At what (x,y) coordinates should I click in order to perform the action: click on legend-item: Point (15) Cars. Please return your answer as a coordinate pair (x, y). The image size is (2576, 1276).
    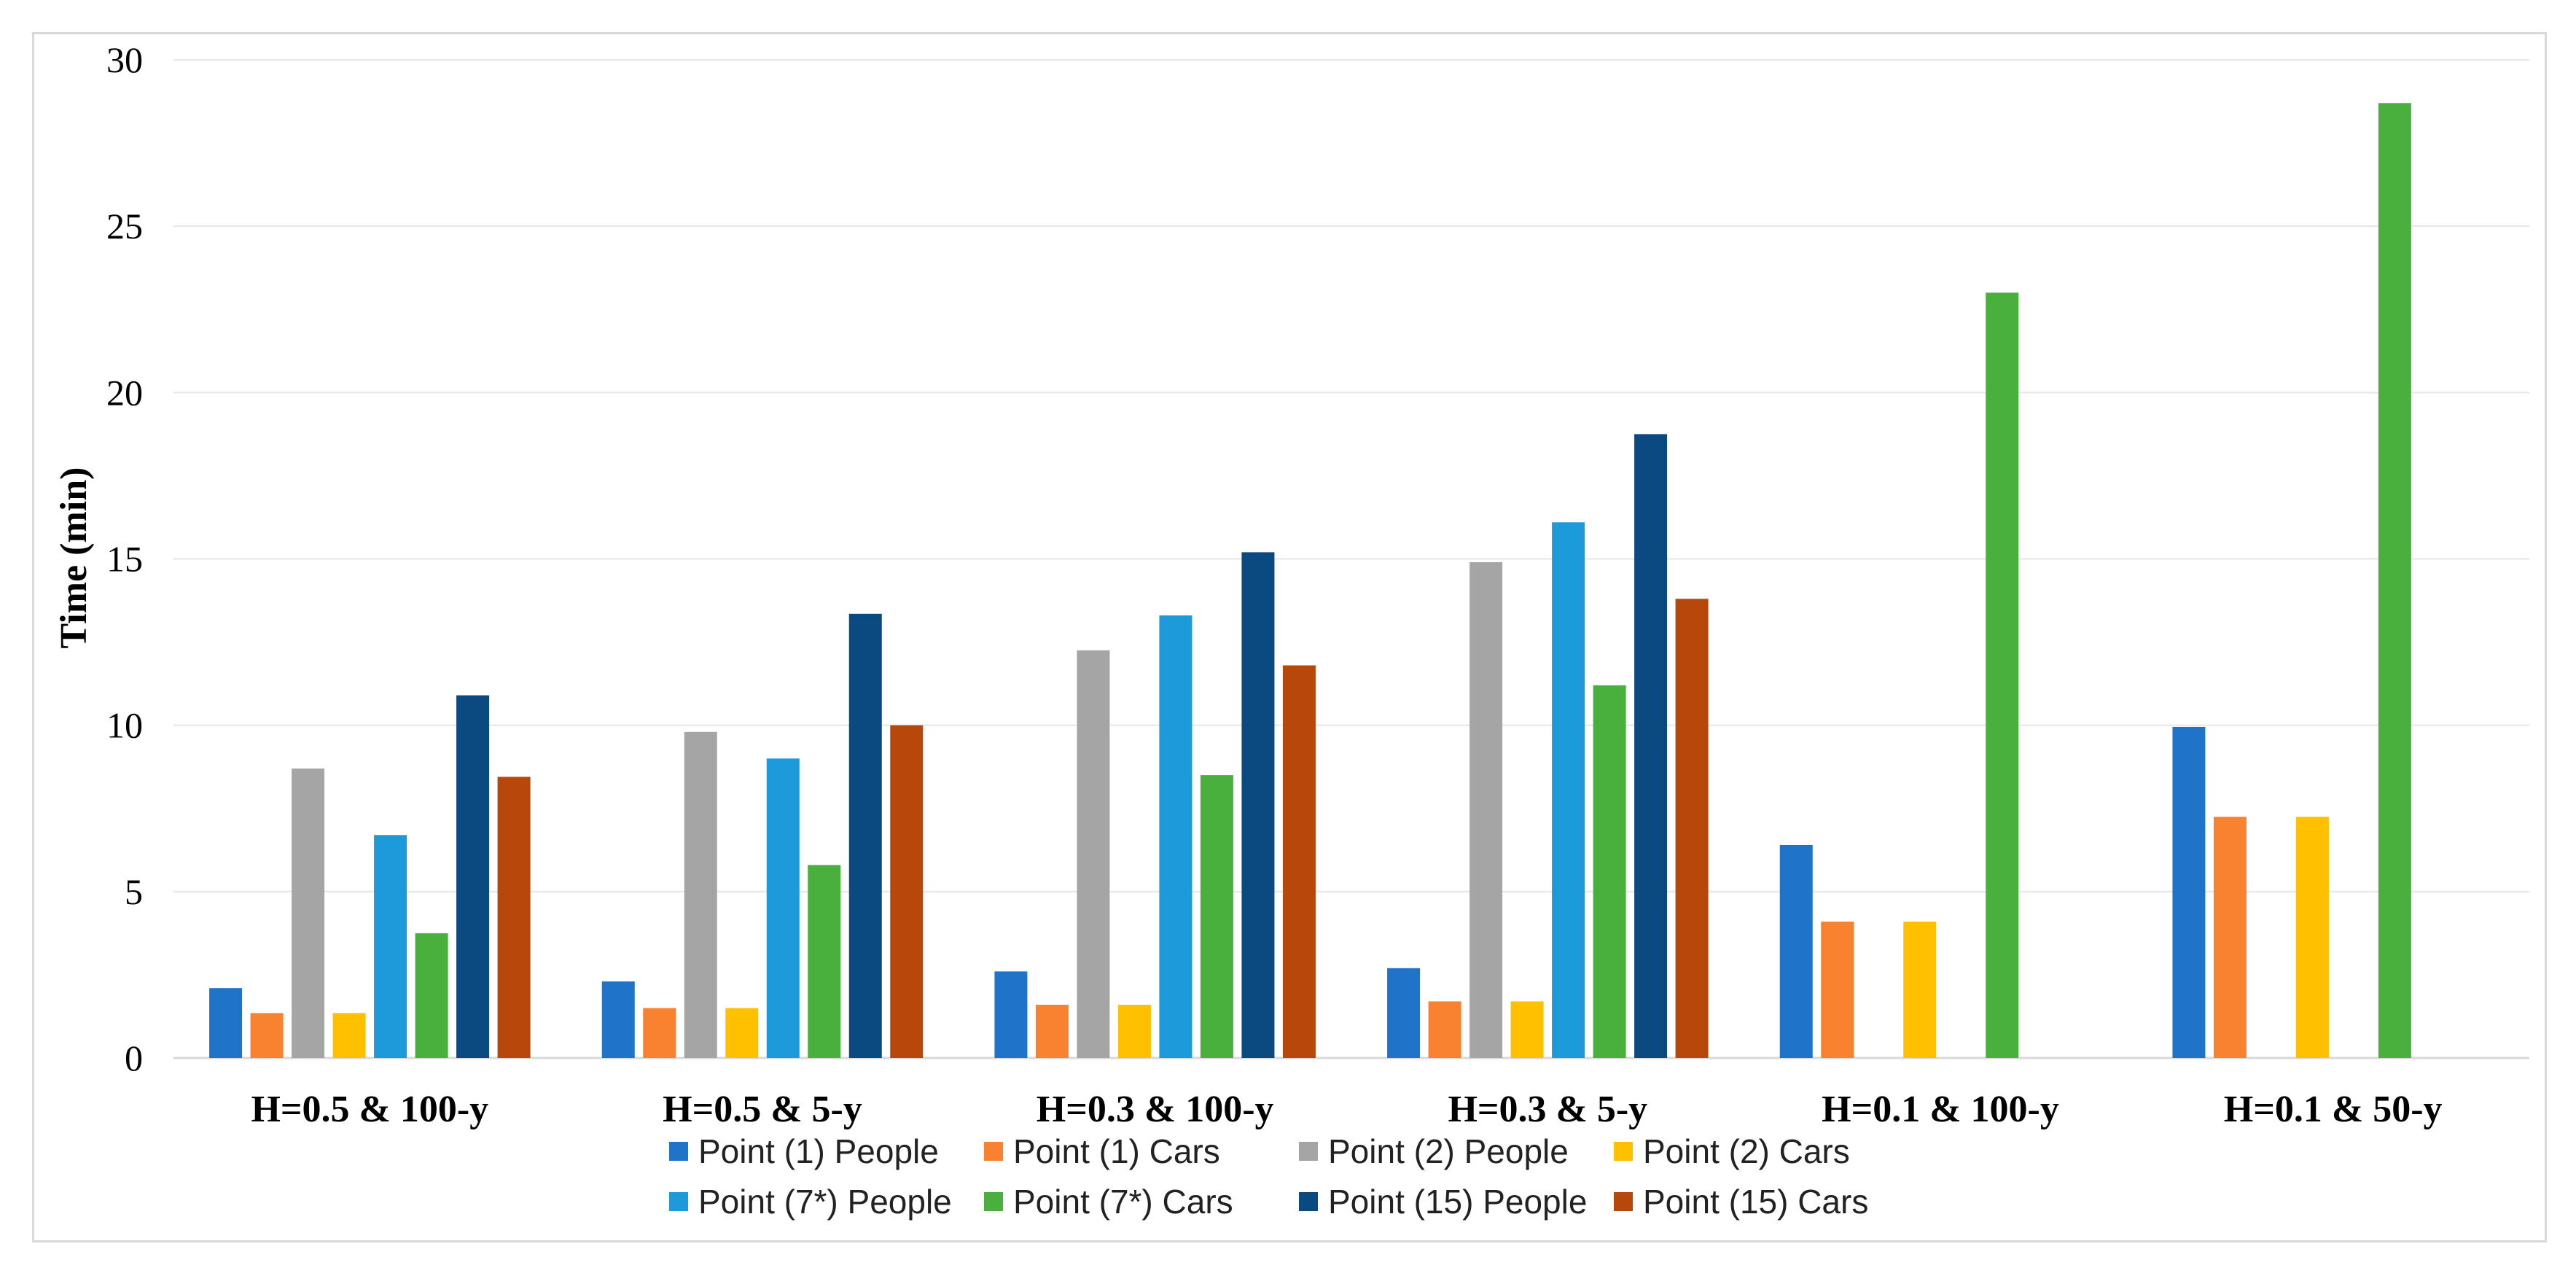
    Looking at the image, I should click on (1741, 1202).